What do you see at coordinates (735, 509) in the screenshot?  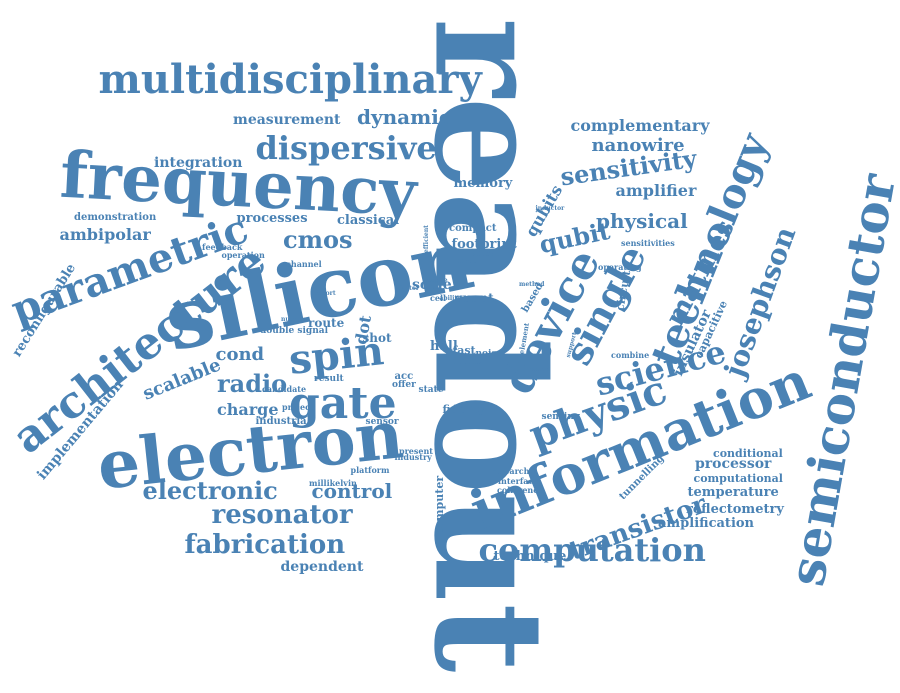 I see `cloud-word: reflectometry` at bounding box center [735, 509].